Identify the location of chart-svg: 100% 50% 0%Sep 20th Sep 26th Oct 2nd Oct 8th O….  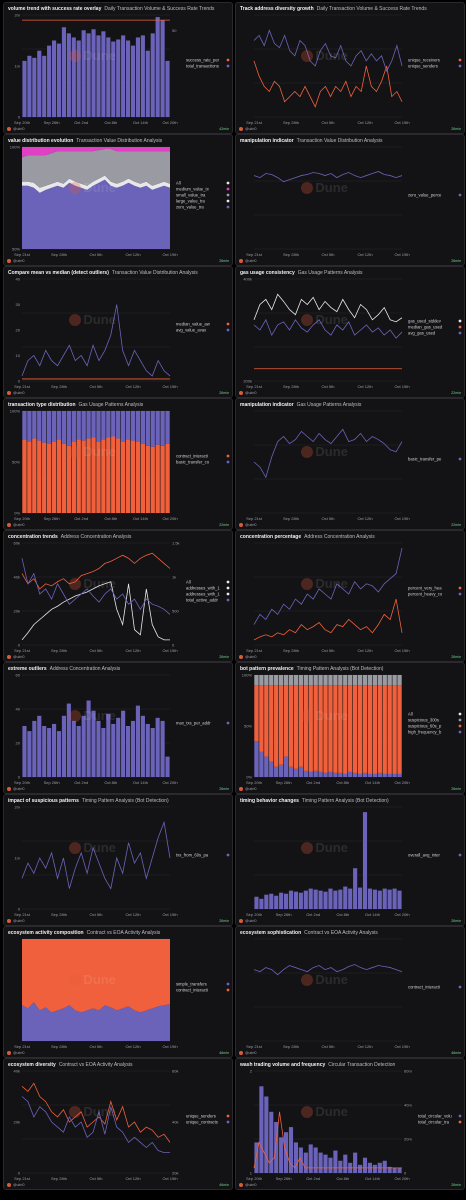
(352, 729).